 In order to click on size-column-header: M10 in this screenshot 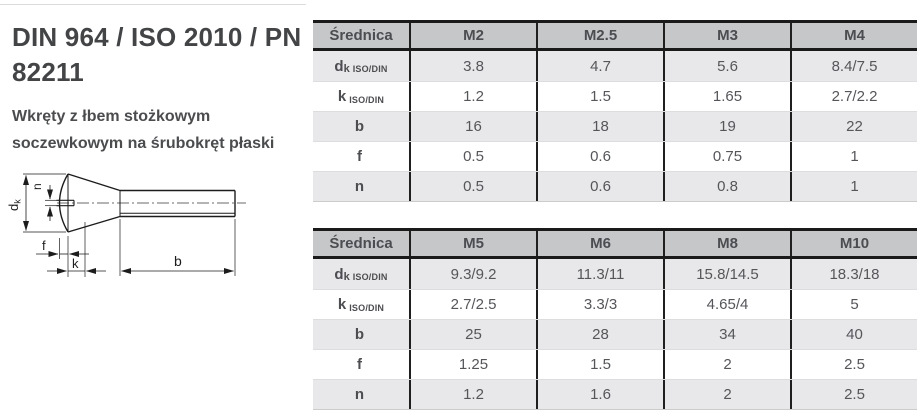, I will do `click(853, 243)`.